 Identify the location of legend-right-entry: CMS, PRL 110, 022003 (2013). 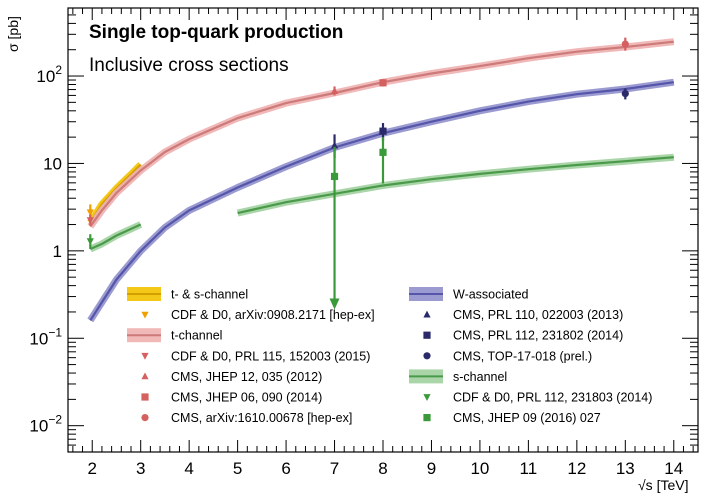
(523, 315).